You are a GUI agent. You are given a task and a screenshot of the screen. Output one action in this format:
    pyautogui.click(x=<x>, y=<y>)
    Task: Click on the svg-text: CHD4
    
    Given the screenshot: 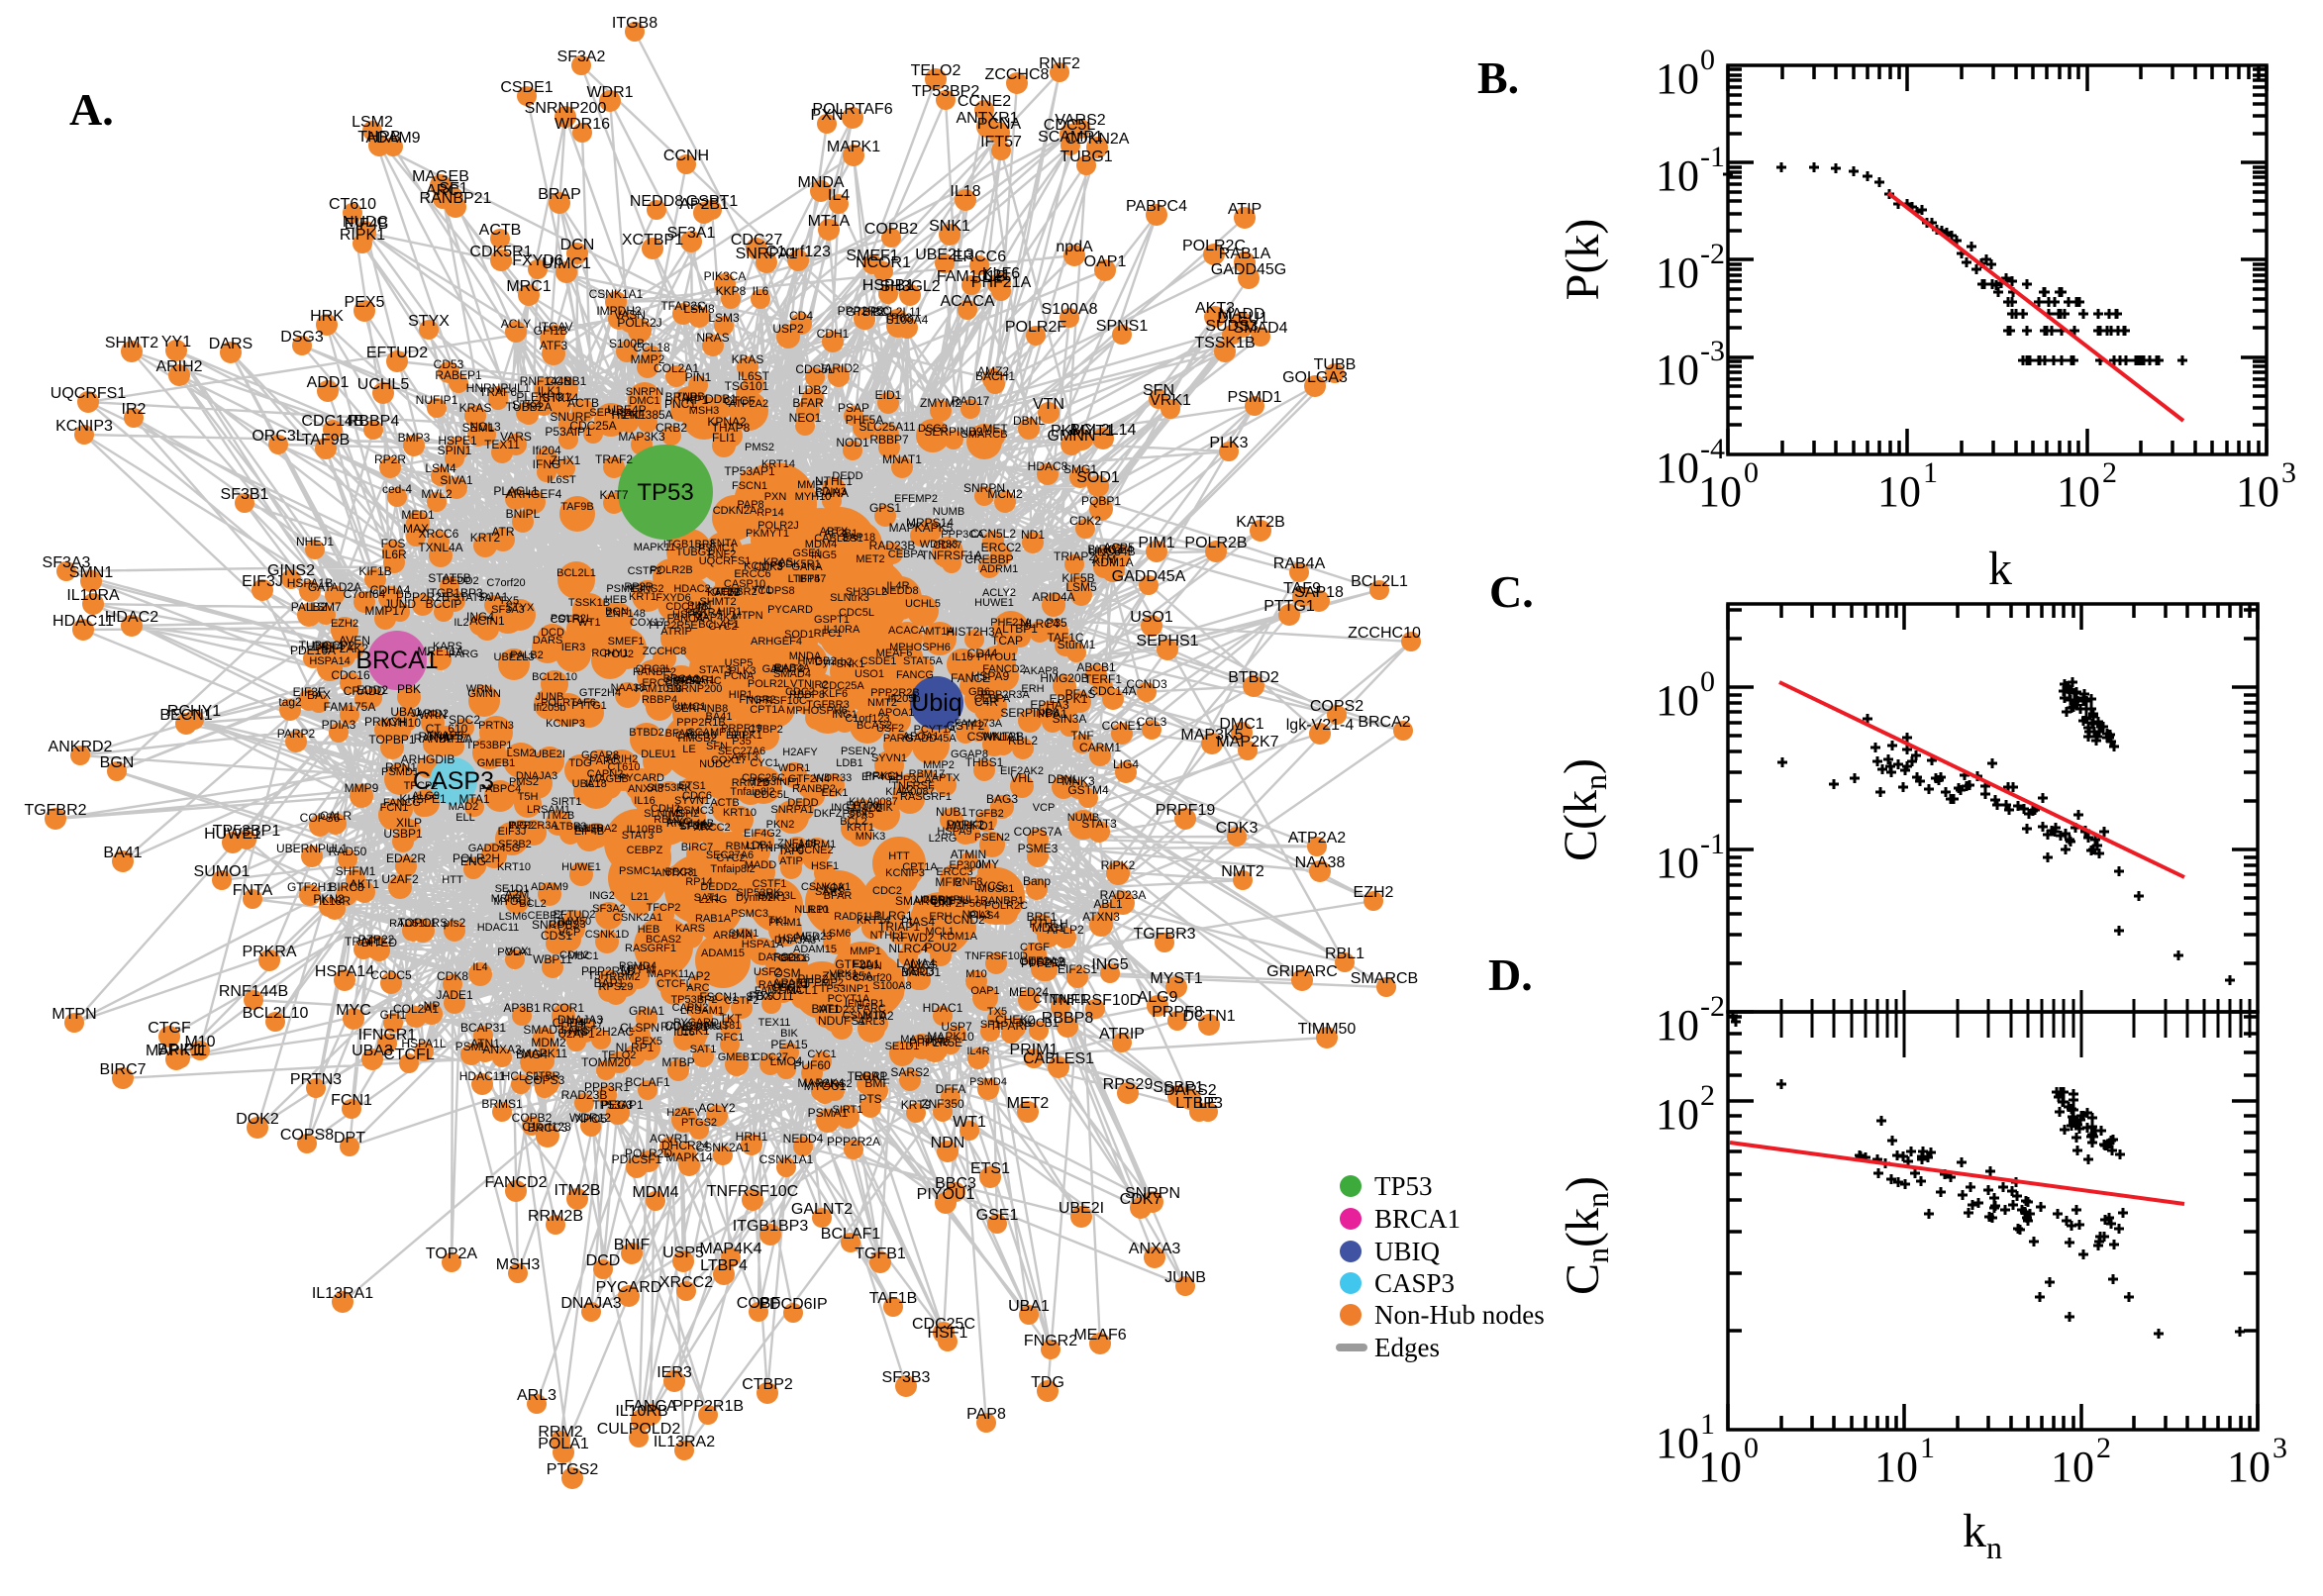 What is the action you would take?
    pyautogui.click(x=569, y=1023)
    